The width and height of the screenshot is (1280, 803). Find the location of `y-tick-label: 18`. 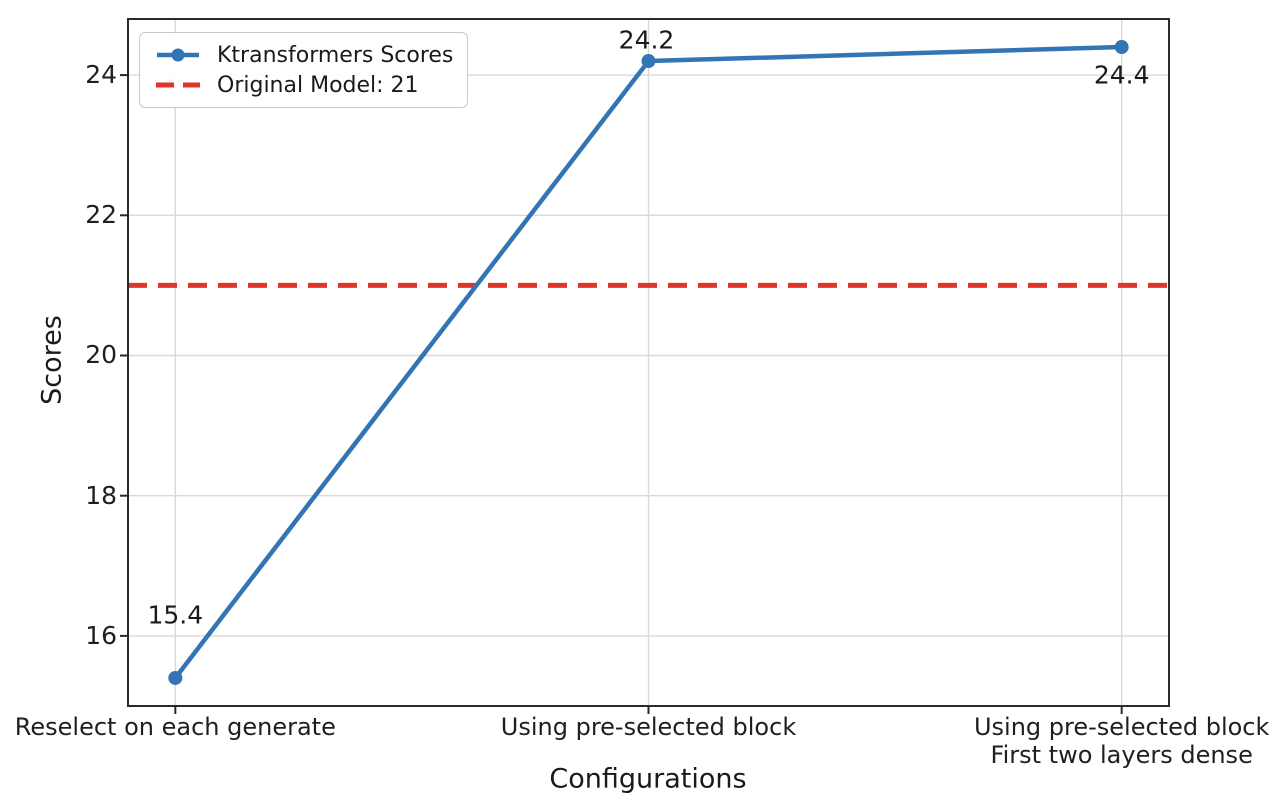

y-tick-label: 18 is located at coordinates (101, 495).